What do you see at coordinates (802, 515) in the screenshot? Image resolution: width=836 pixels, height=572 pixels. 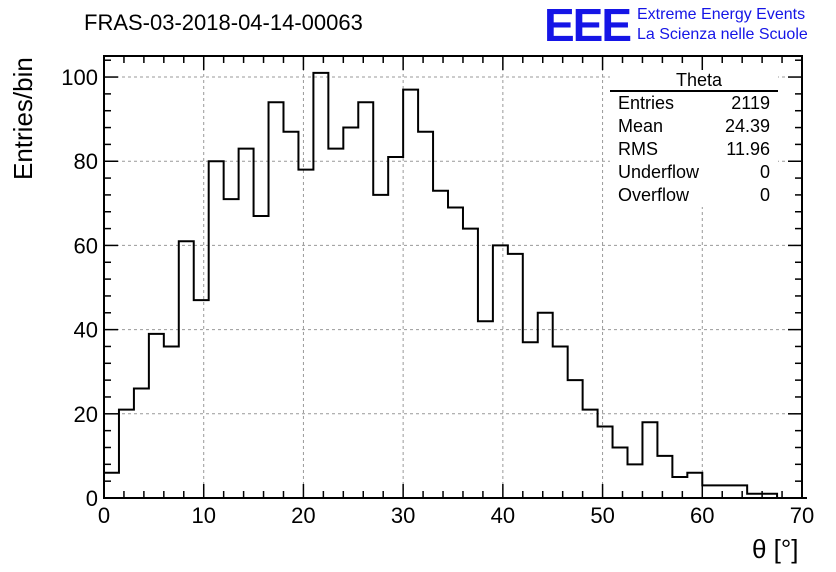 I see `x-tick-label: 70` at bounding box center [802, 515].